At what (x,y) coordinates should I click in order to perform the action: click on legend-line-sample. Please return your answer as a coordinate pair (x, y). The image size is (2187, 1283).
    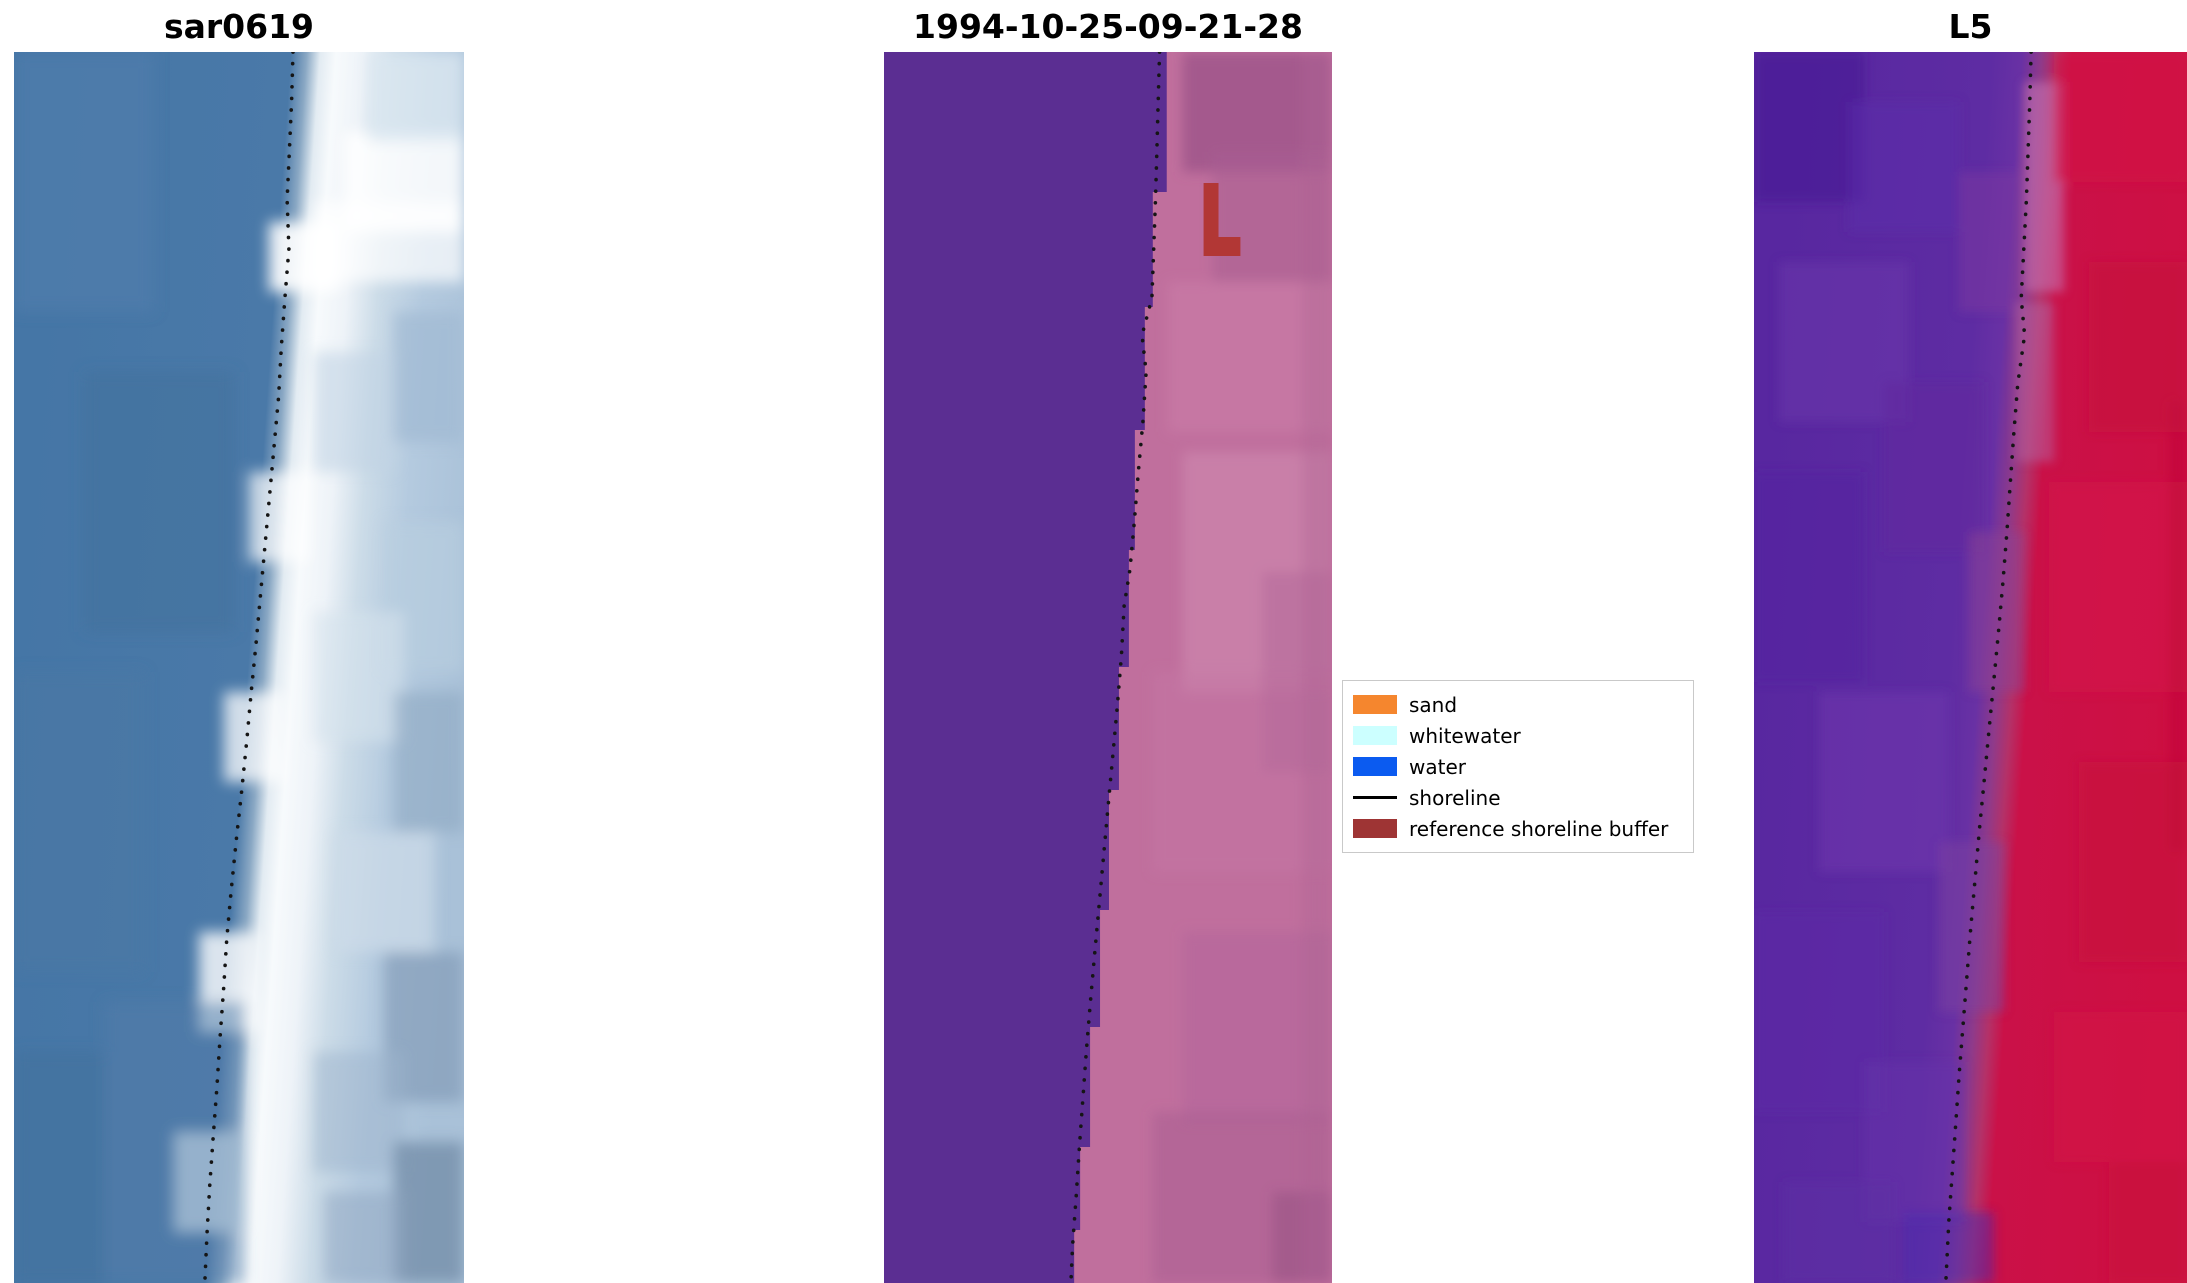
    Looking at the image, I should click on (1375, 797).